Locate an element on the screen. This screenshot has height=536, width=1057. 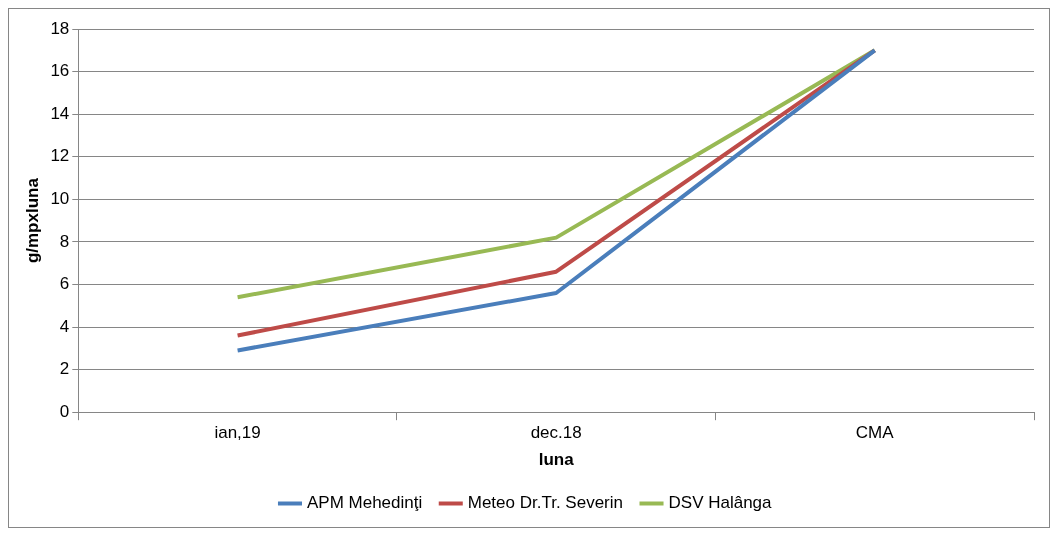
legend-label: APM Mehedinţi is located at coordinates (364, 503).